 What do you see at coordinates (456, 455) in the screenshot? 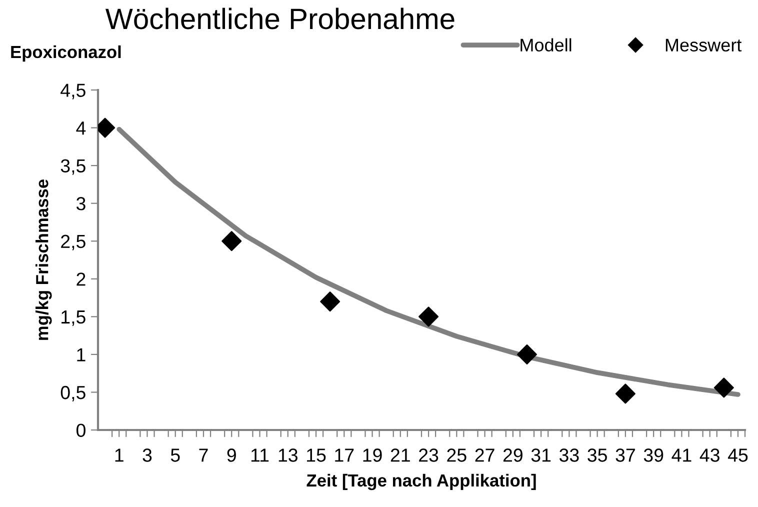
I see `x-tick-label: 25` at bounding box center [456, 455].